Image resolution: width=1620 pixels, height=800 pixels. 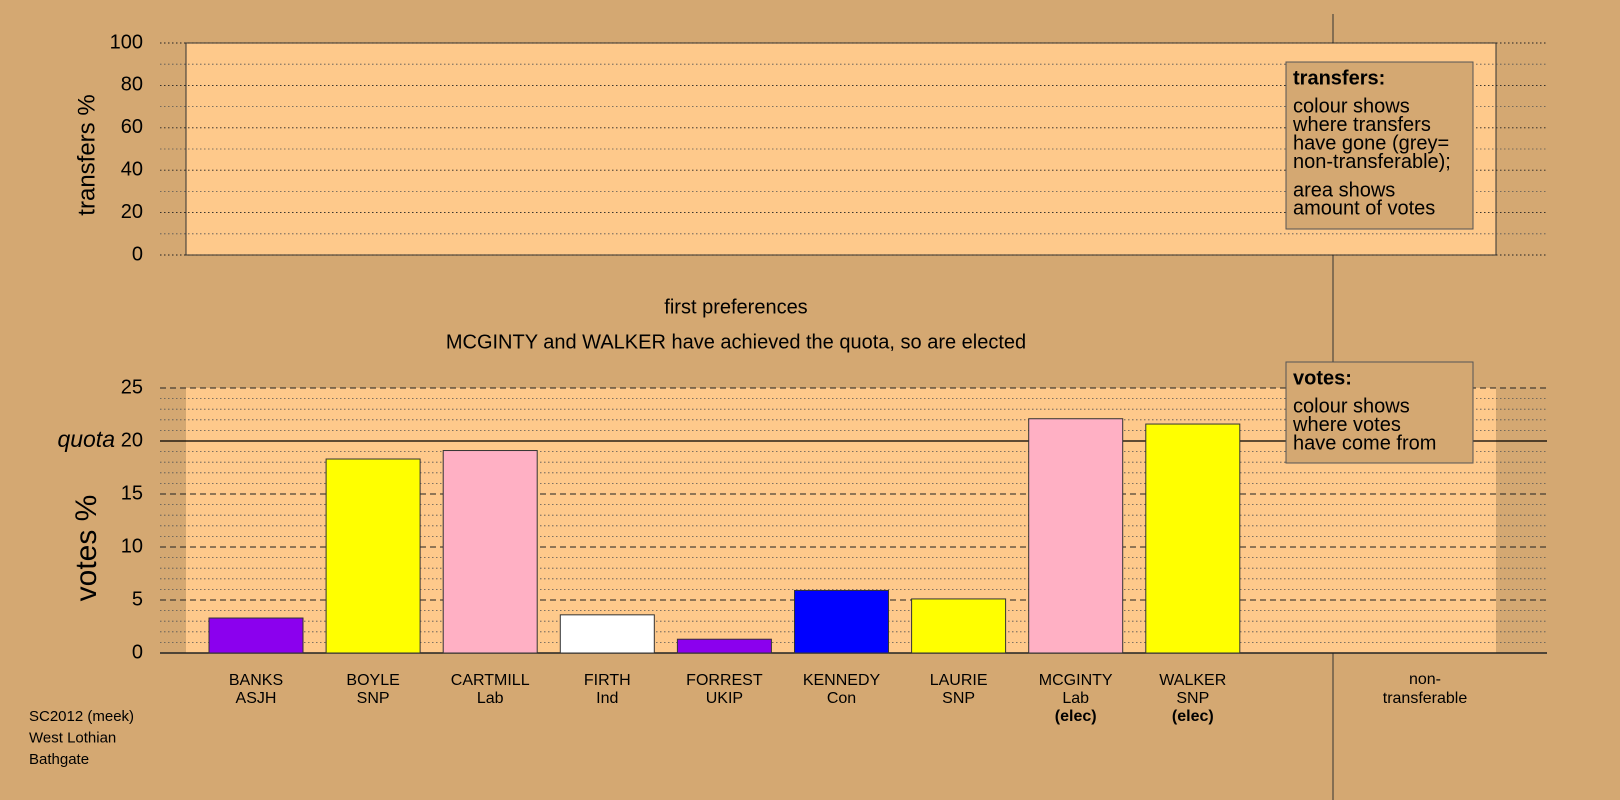 What do you see at coordinates (1364, 208) in the screenshot?
I see `legend-text: amount of votes` at bounding box center [1364, 208].